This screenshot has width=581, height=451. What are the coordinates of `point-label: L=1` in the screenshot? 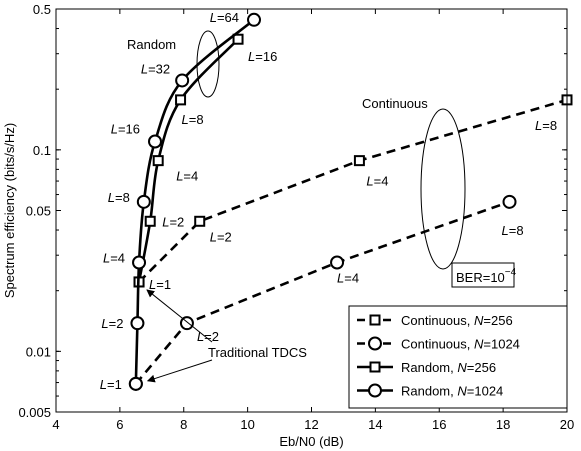 It's located at (160, 284).